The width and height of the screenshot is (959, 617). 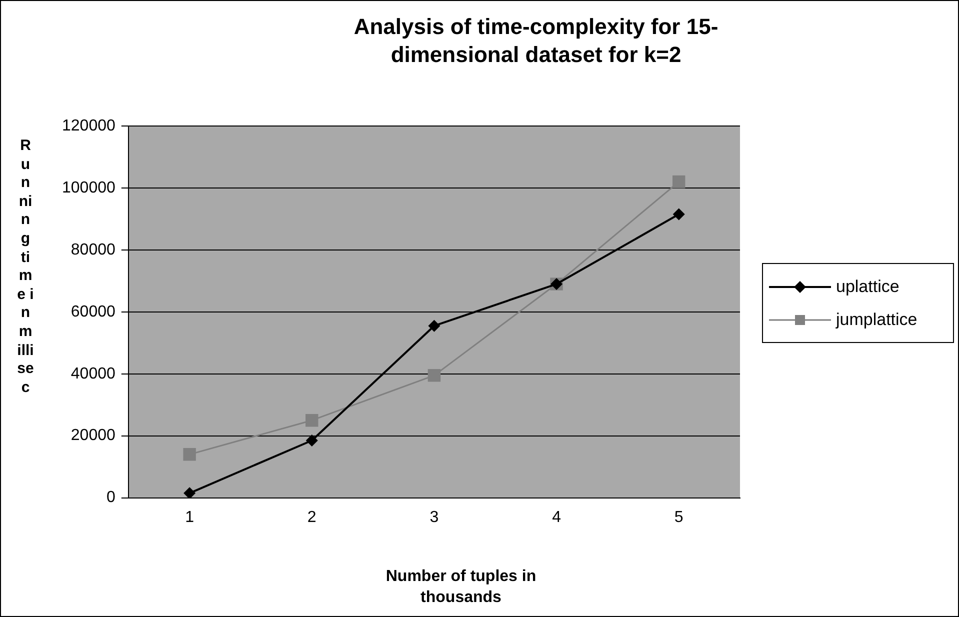 I want to click on chart-title: Analysis of time-complexity for 15-dimensional dataset for k=2, so click(x=536, y=41).